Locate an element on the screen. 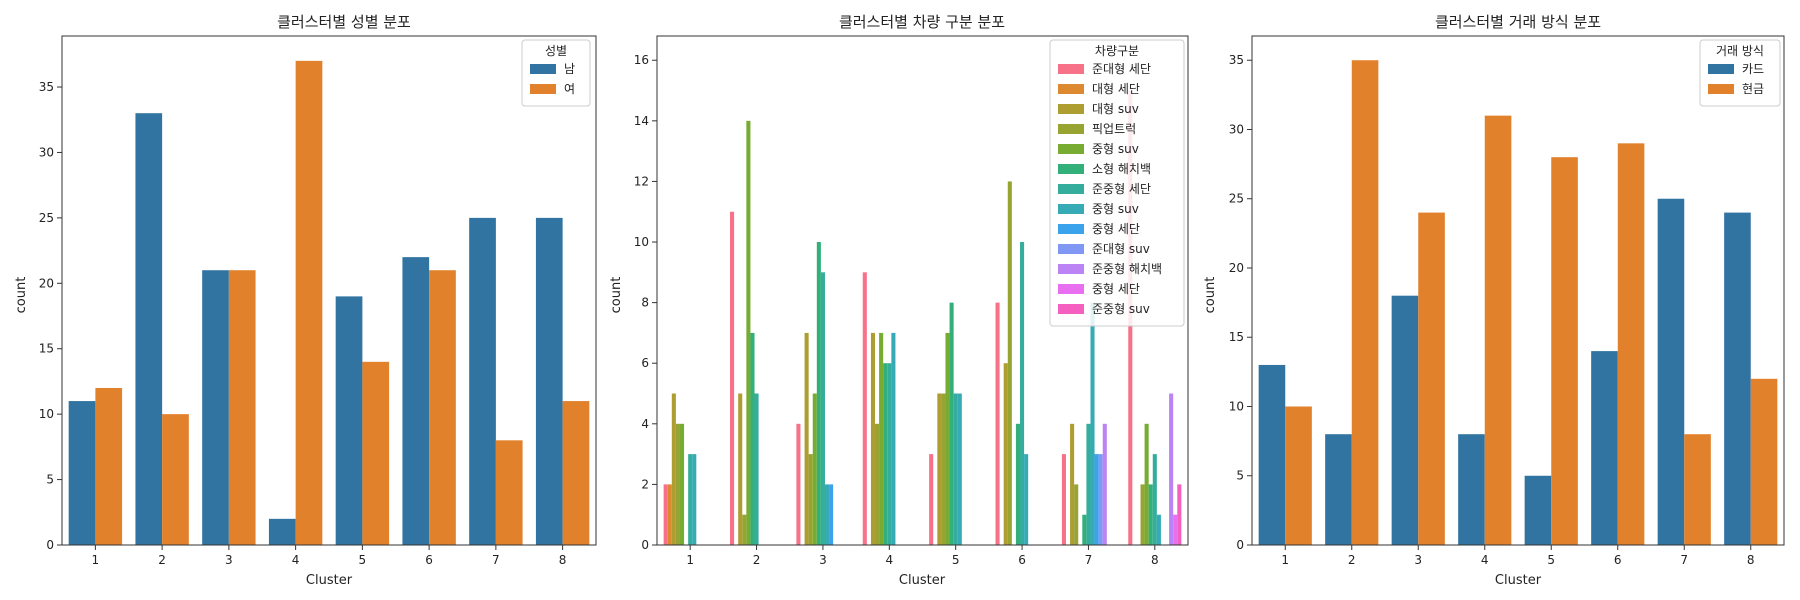 The height and width of the screenshot is (600, 1800). y-tick-label: 4 is located at coordinates (645, 424).